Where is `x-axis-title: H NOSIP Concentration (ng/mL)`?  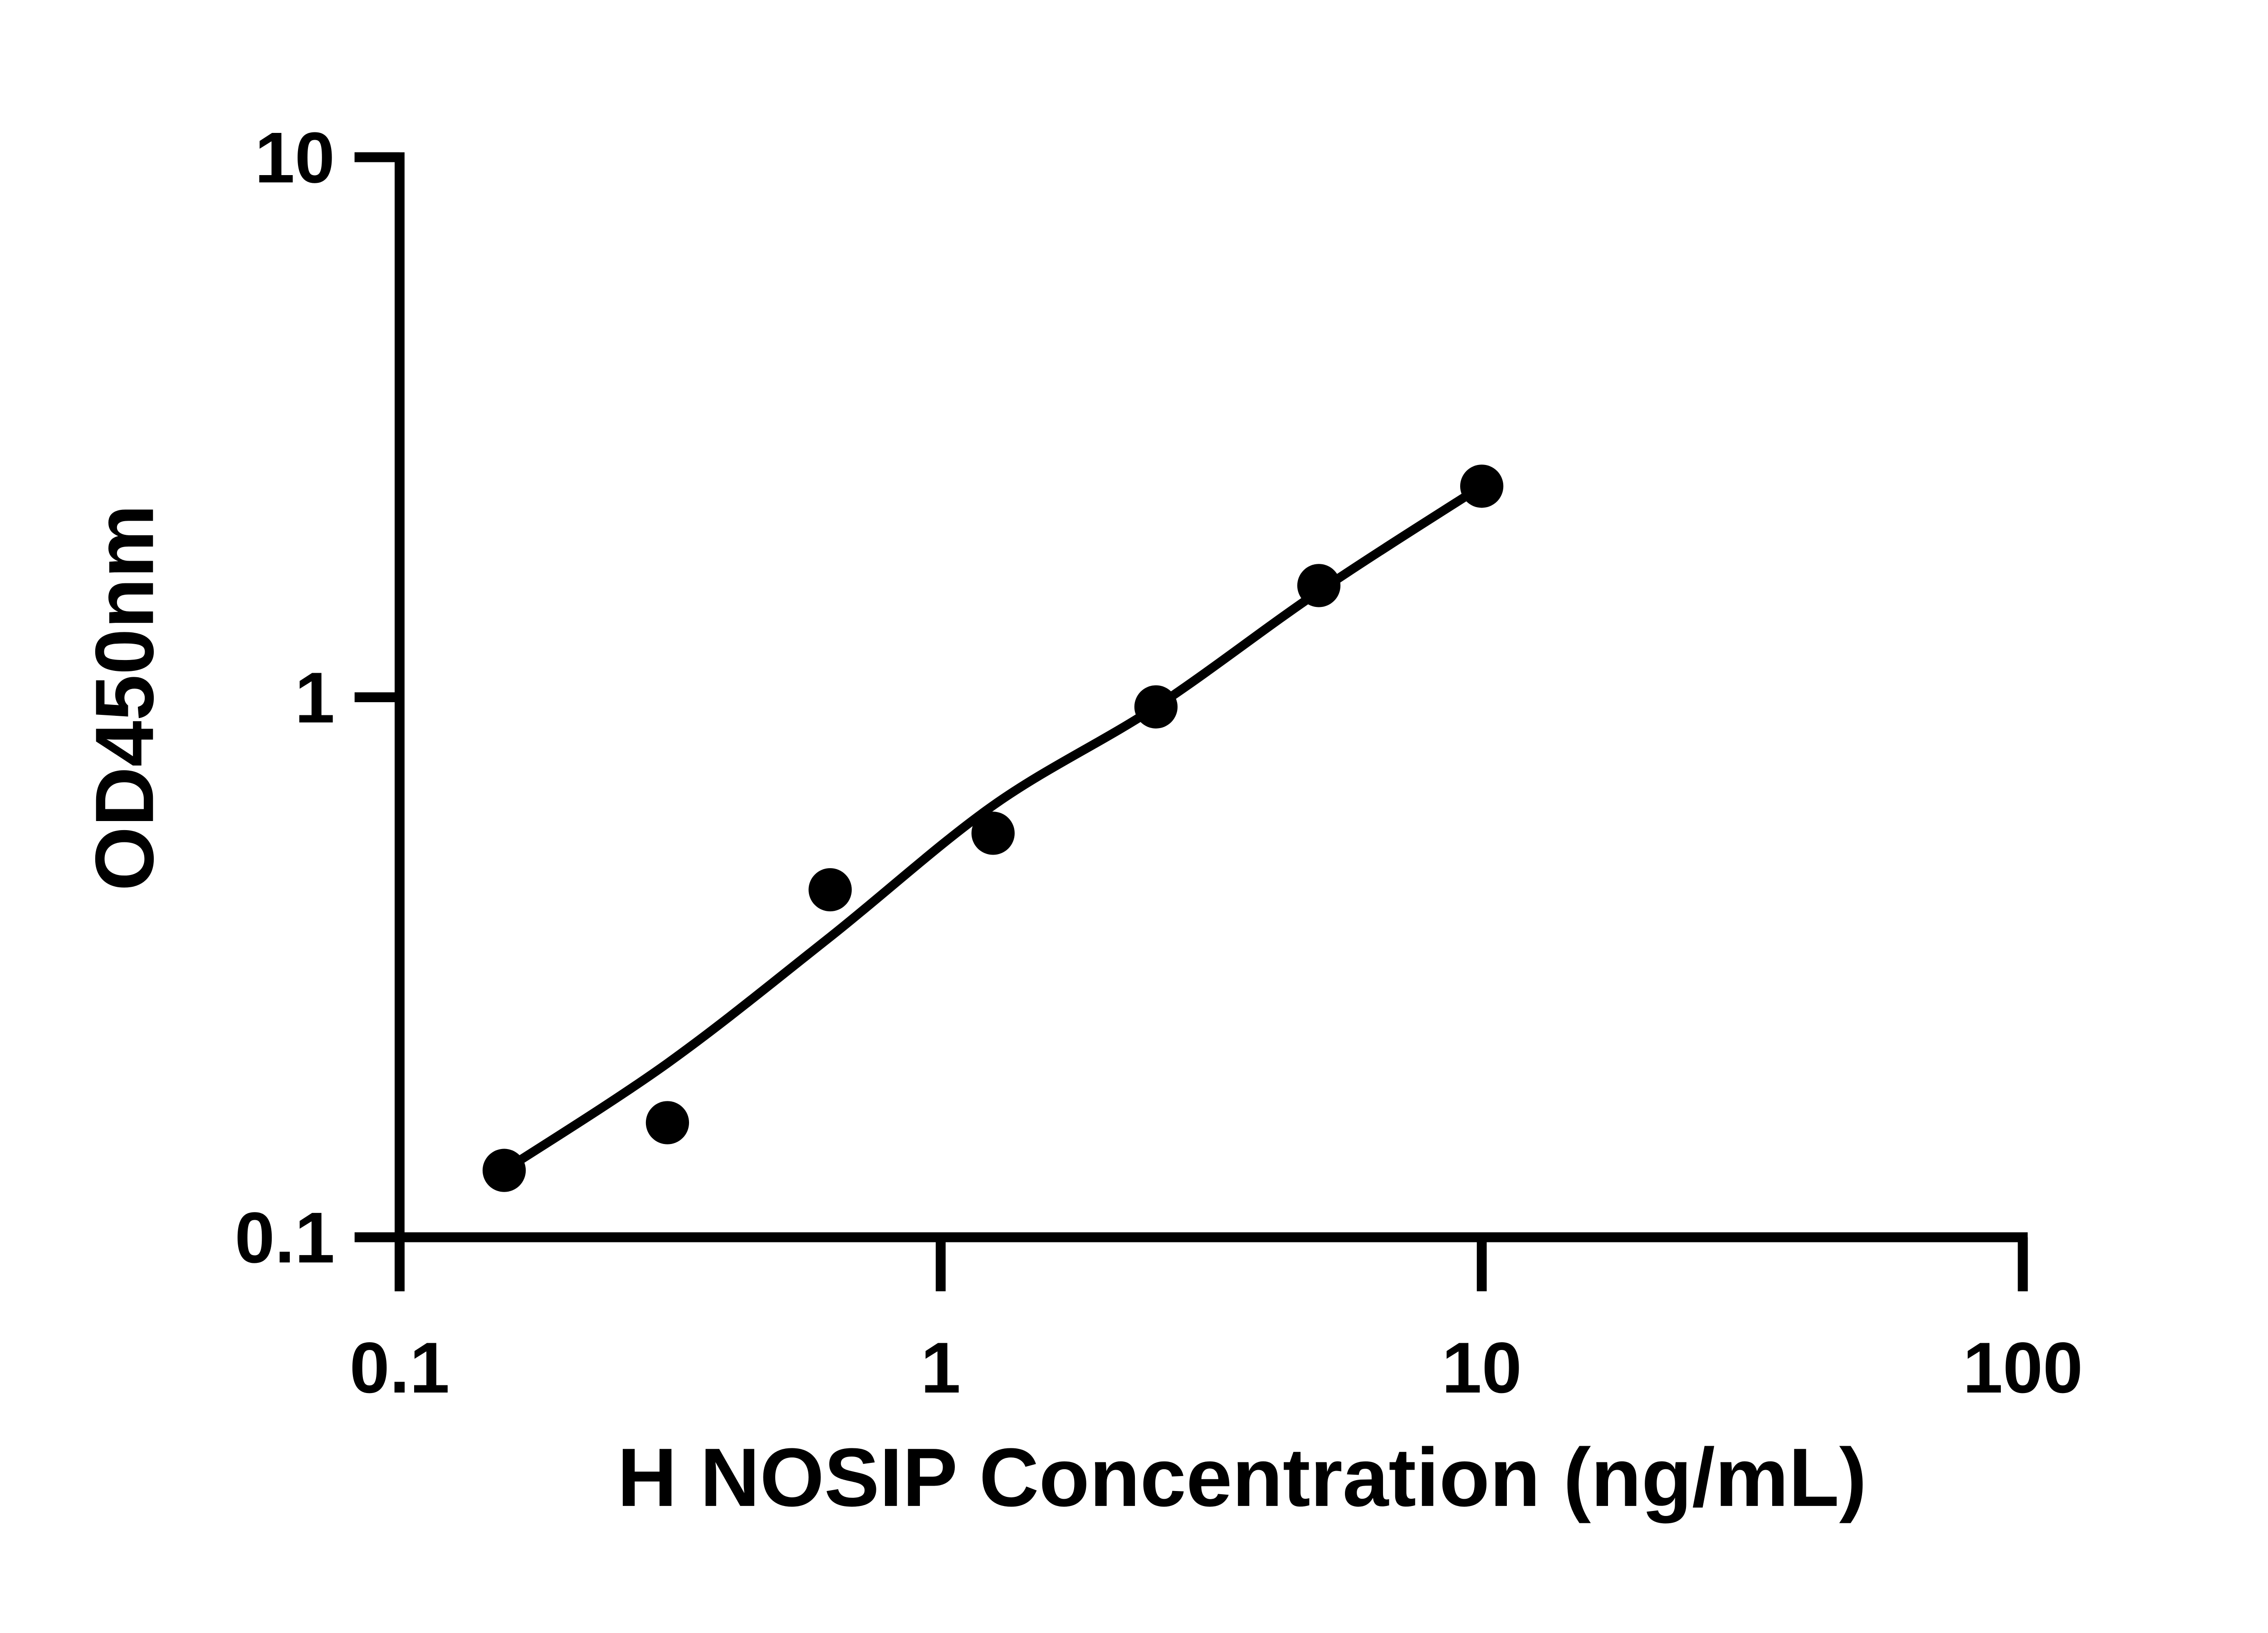 x-axis-title: H NOSIP Concentration (ng/mL) is located at coordinates (1242, 1477).